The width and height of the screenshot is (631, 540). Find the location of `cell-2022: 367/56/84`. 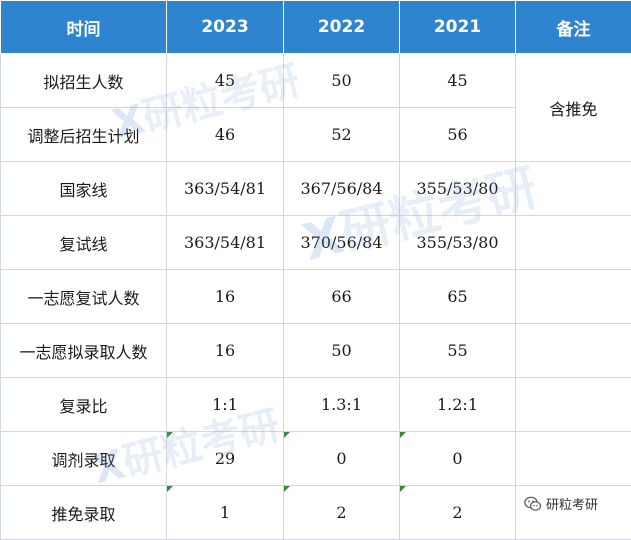

cell-2022: 367/56/84 is located at coordinates (342, 189).